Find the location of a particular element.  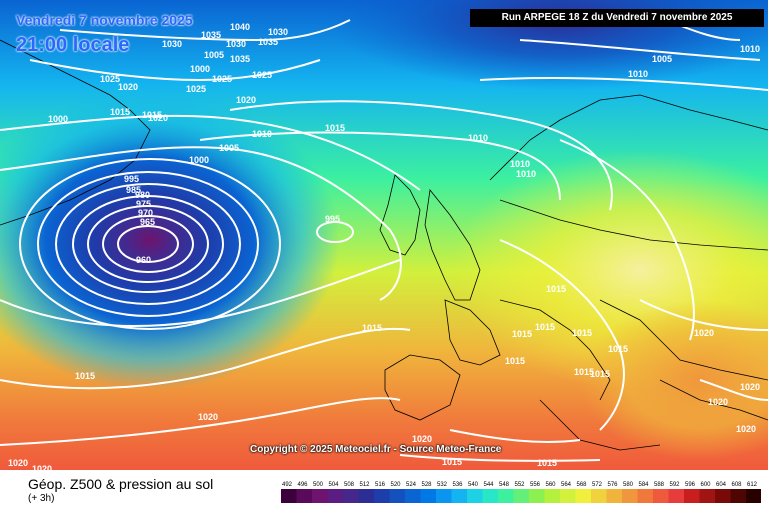

mediterranean-orange-shading is located at coordinates (674, 380).